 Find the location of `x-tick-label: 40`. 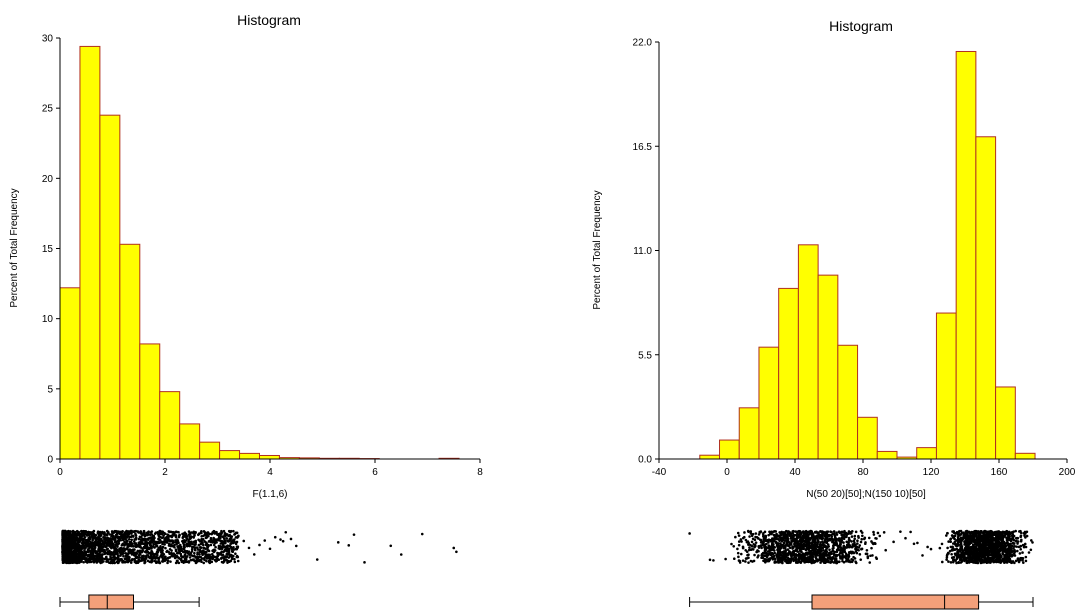

x-tick-label: 40 is located at coordinates (795, 472).